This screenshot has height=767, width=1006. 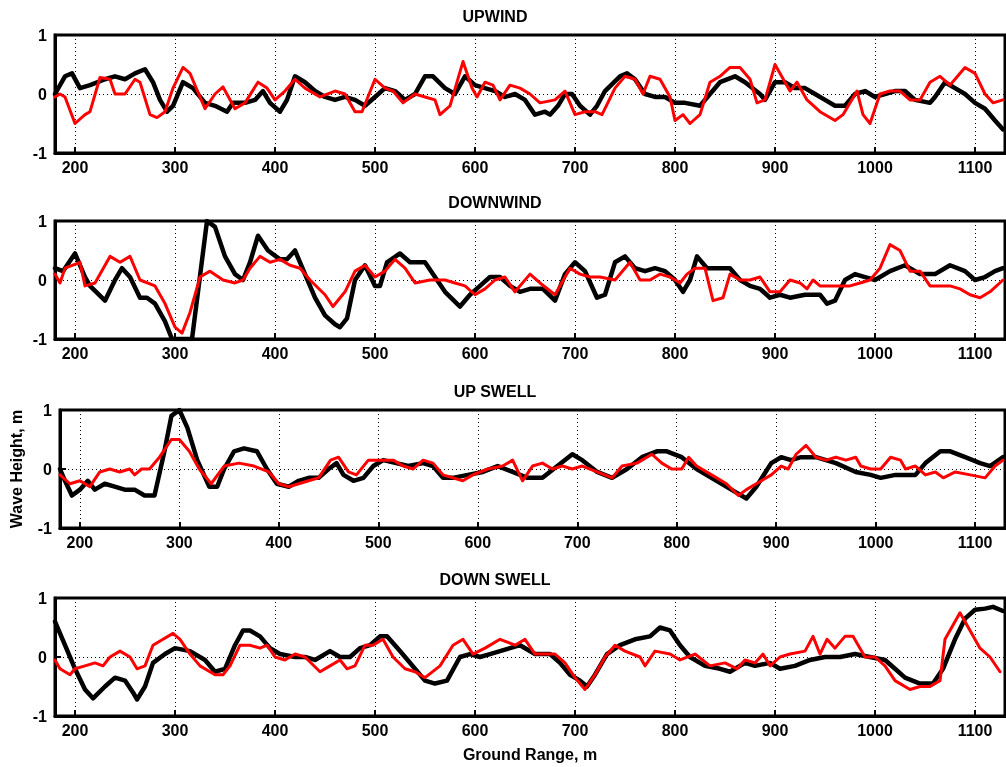 What do you see at coordinates (495, 391) in the screenshot?
I see `chart-title: UP SWELL` at bounding box center [495, 391].